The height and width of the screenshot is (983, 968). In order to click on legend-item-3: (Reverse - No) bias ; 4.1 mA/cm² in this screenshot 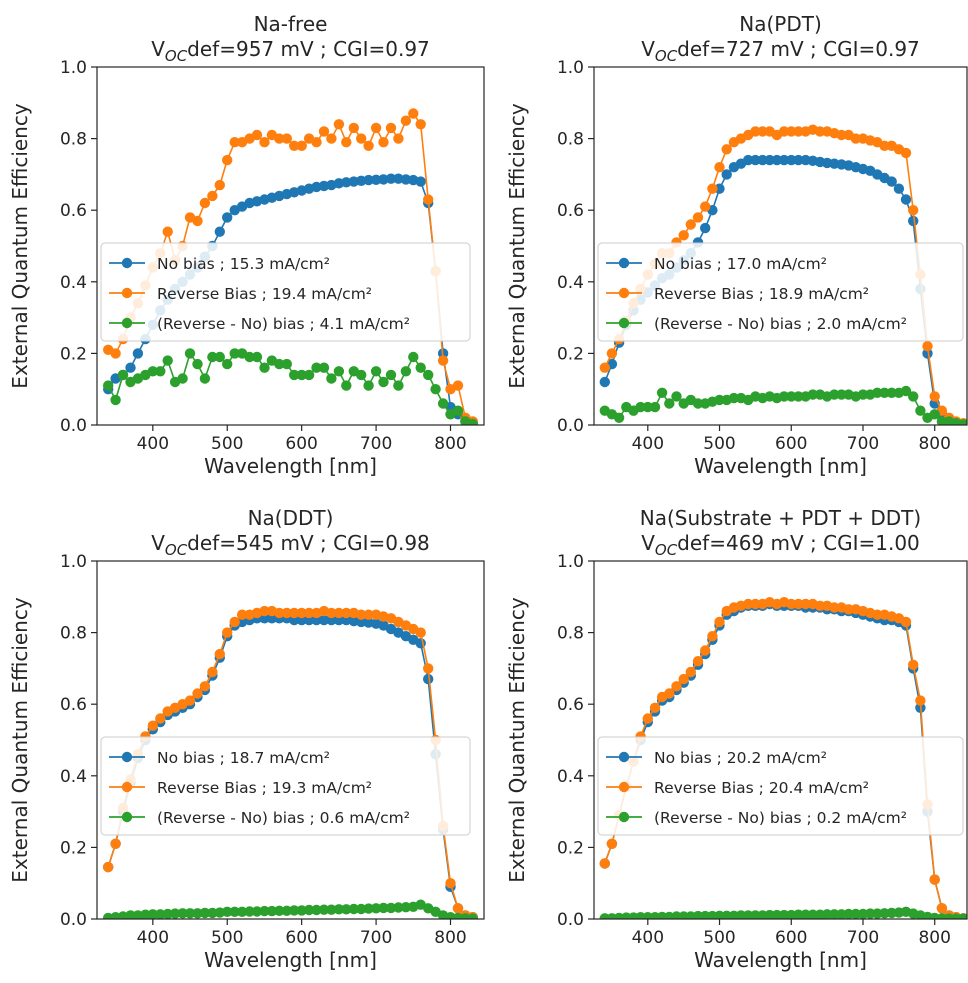, I will do `click(259, 324)`.